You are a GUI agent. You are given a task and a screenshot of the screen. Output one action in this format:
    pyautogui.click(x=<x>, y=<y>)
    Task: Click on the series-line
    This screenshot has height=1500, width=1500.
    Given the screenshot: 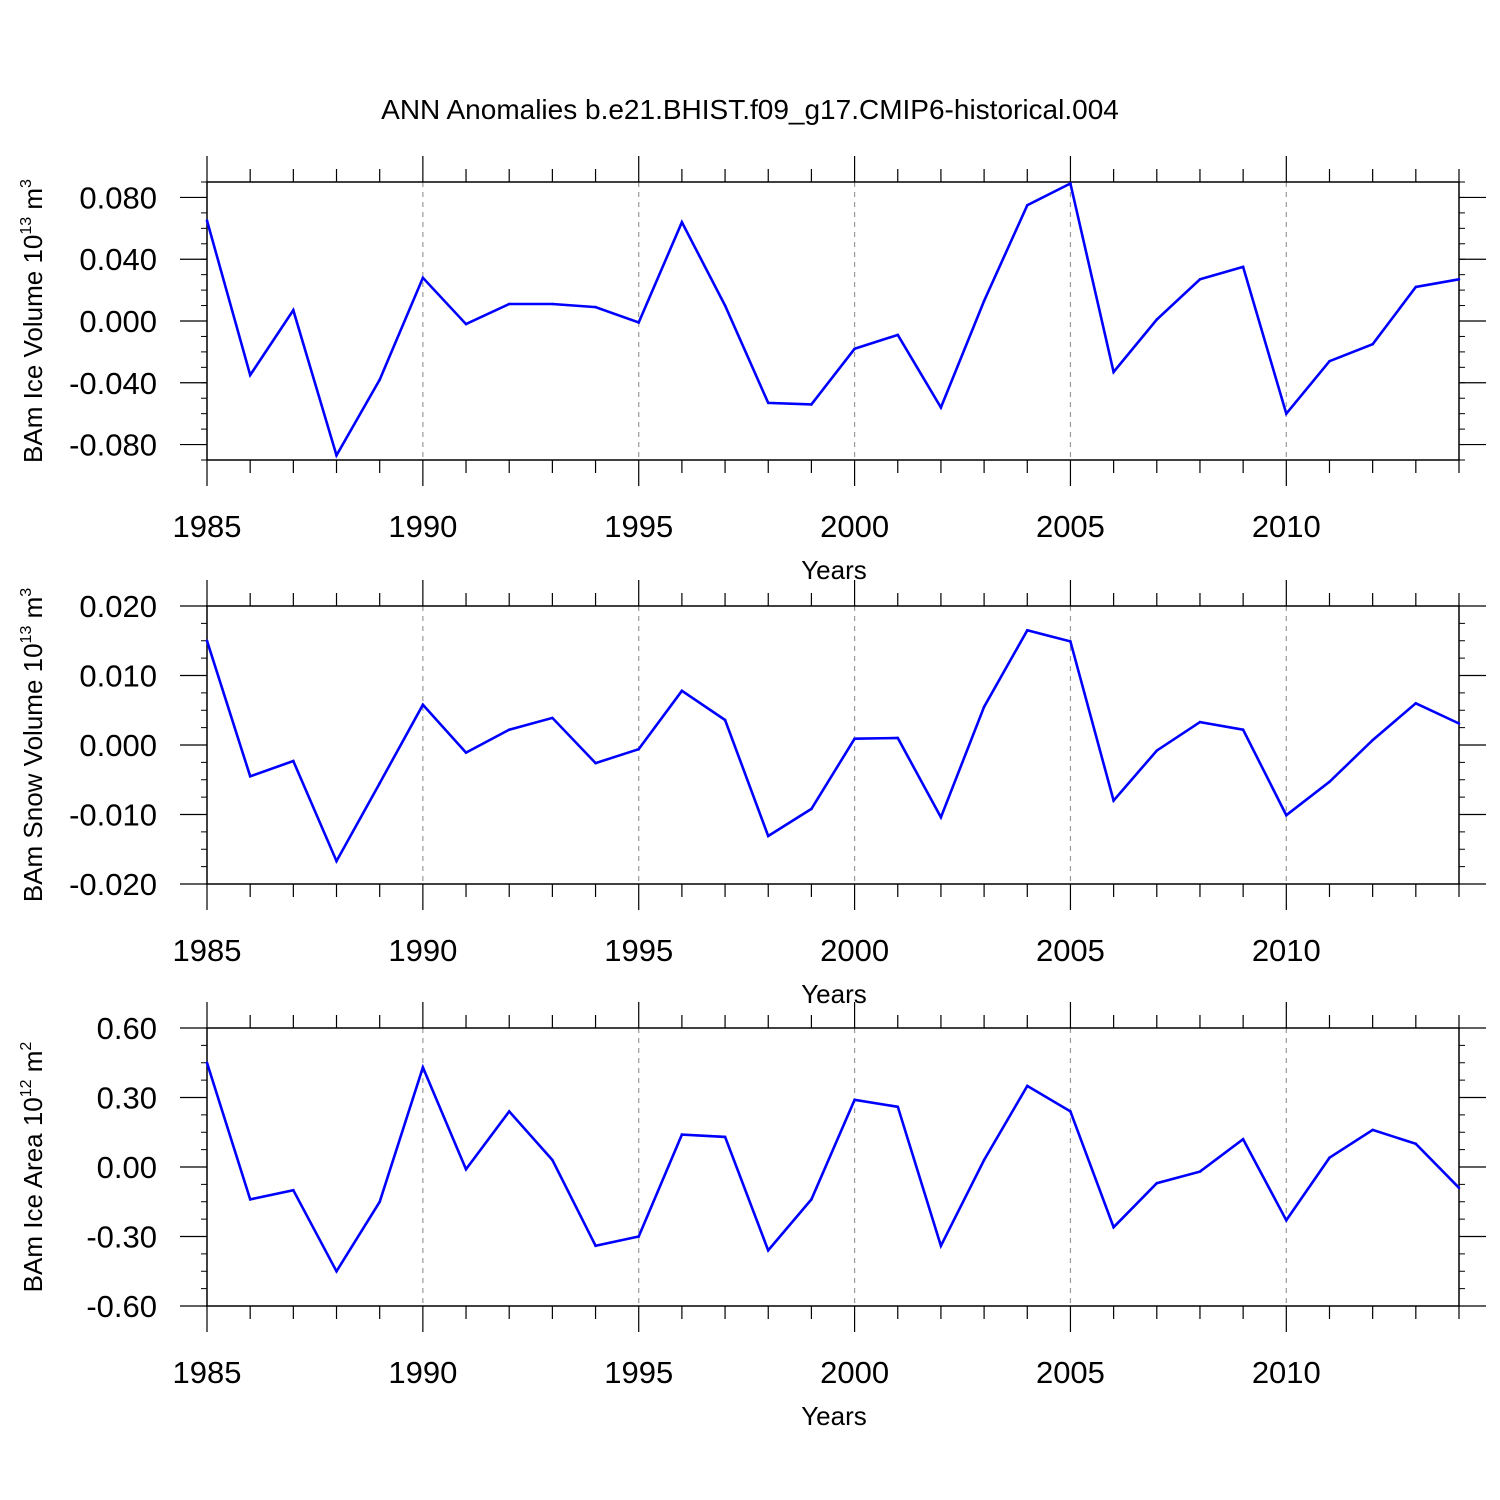 What is the action you would take?
    pyautogui.click(x=832, y=1168)
    